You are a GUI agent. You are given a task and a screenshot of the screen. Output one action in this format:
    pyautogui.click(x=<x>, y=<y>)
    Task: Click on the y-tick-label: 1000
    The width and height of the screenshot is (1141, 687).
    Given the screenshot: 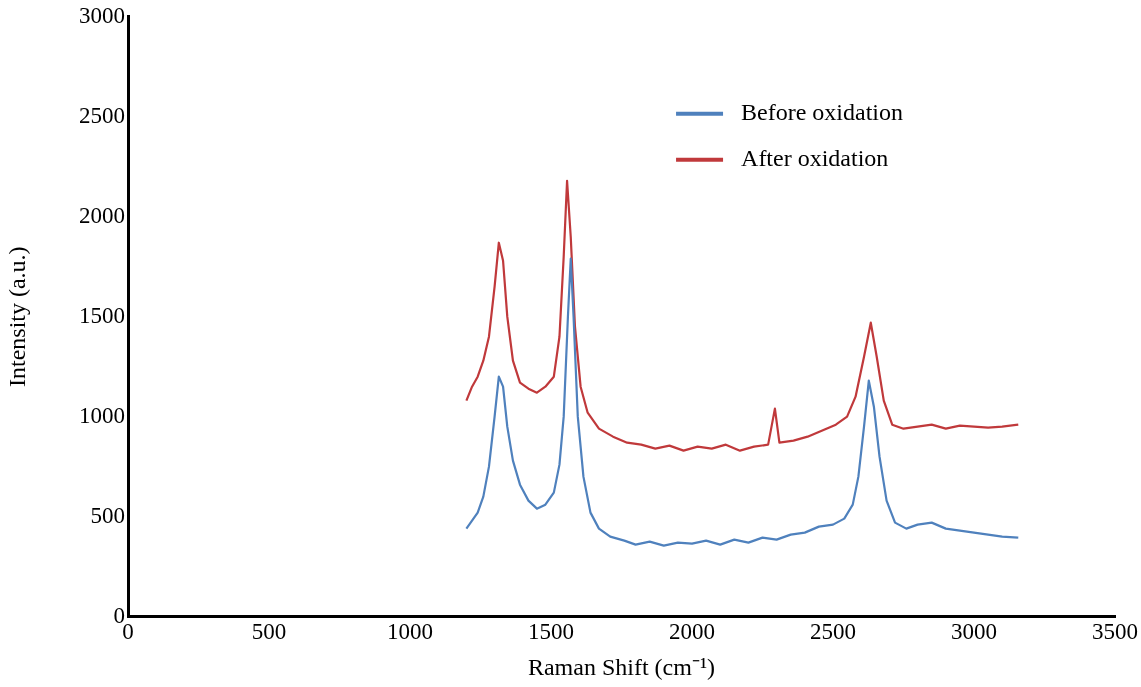 What is the action you would take?
    pyautogui.click(x=102, y=415)
    